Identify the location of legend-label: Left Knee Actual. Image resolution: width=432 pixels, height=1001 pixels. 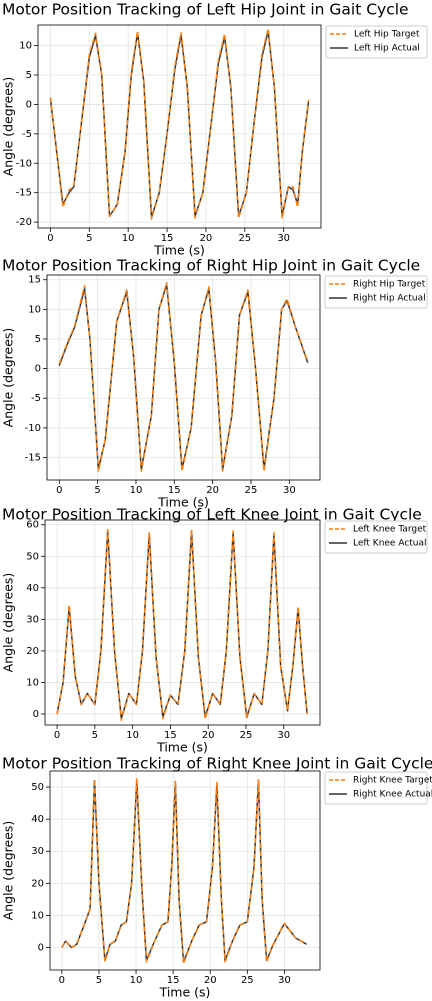
(390, 544).